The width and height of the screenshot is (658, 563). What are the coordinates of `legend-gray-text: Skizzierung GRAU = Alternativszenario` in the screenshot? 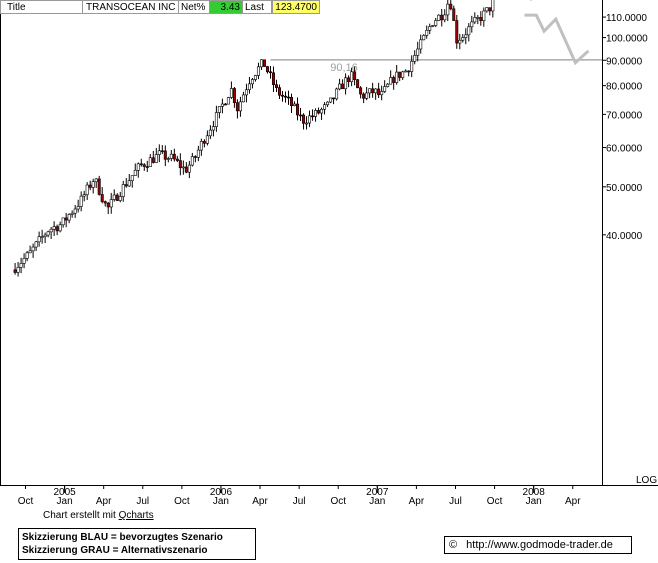 It's located at (115, 550).